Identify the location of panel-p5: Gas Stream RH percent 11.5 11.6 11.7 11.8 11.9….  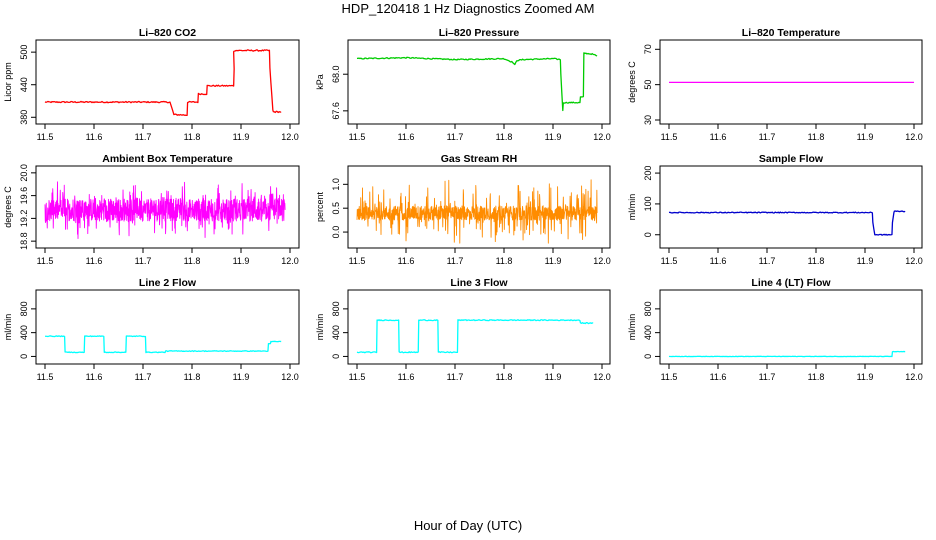
(463, 209).